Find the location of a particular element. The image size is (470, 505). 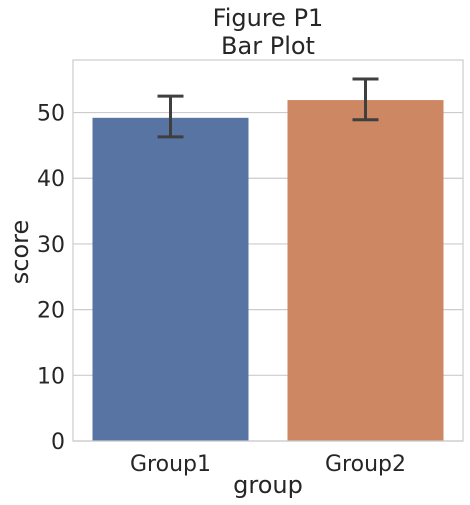

chart-subtitle: Bar Plot is located at coordinates (268, 46).